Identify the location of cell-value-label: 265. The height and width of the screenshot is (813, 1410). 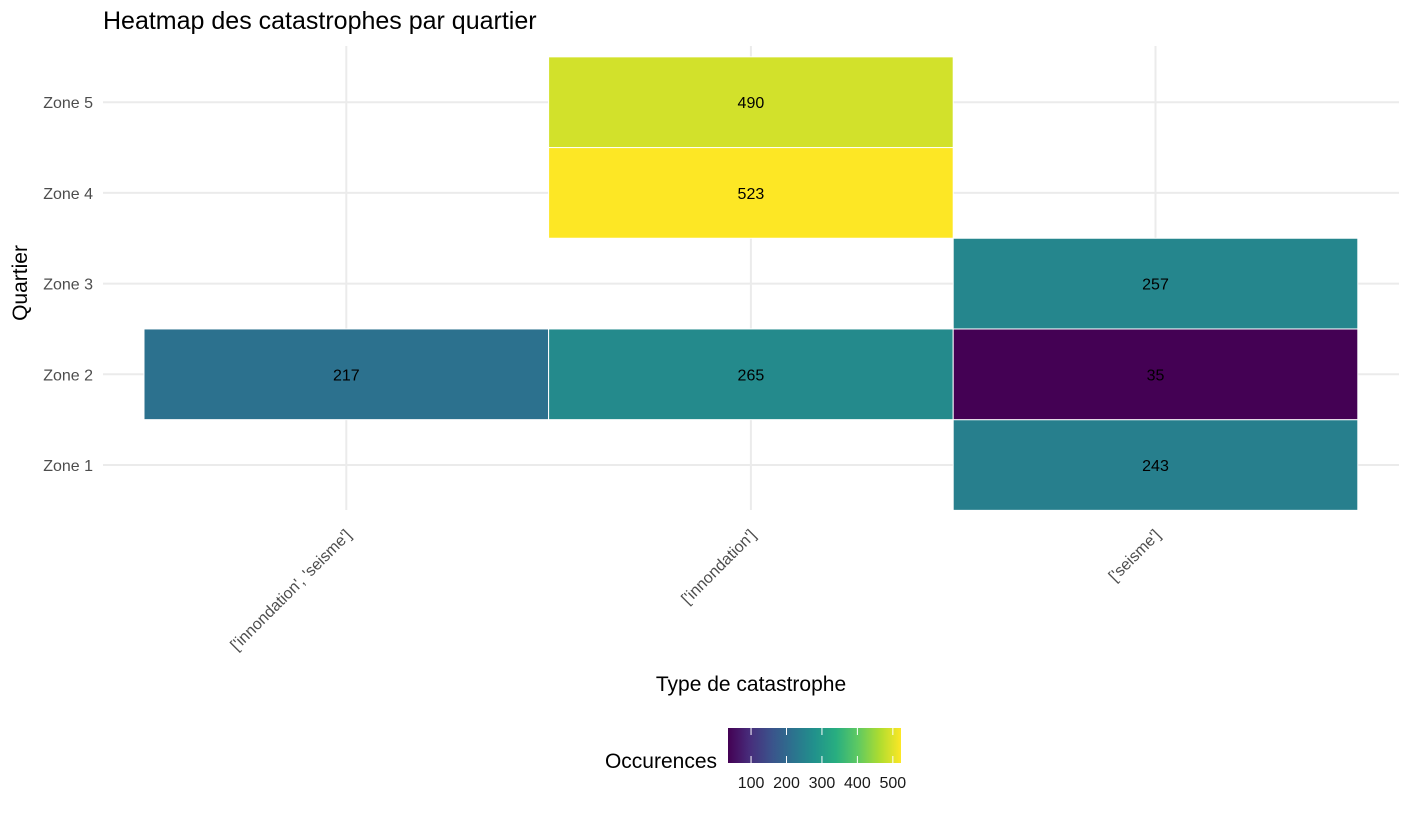
(751, 375).